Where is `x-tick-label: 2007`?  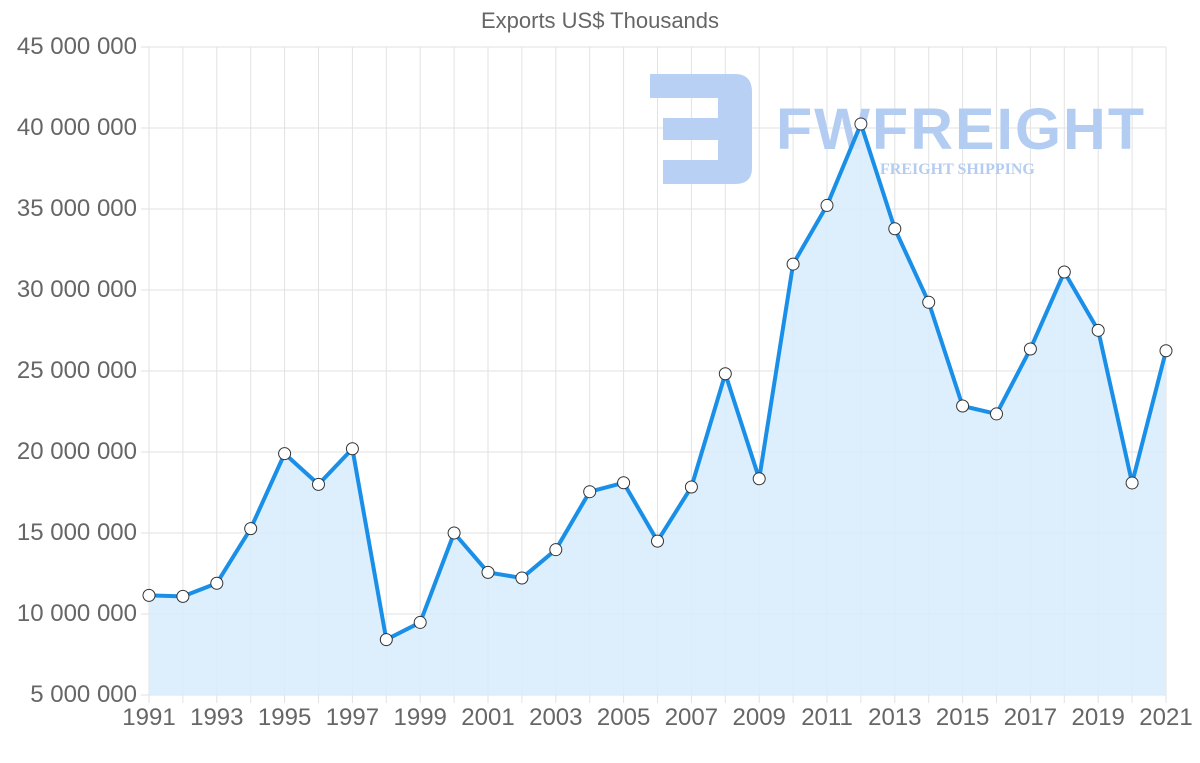 x-tick-label: 2007 is located at coordinates (691, 717).